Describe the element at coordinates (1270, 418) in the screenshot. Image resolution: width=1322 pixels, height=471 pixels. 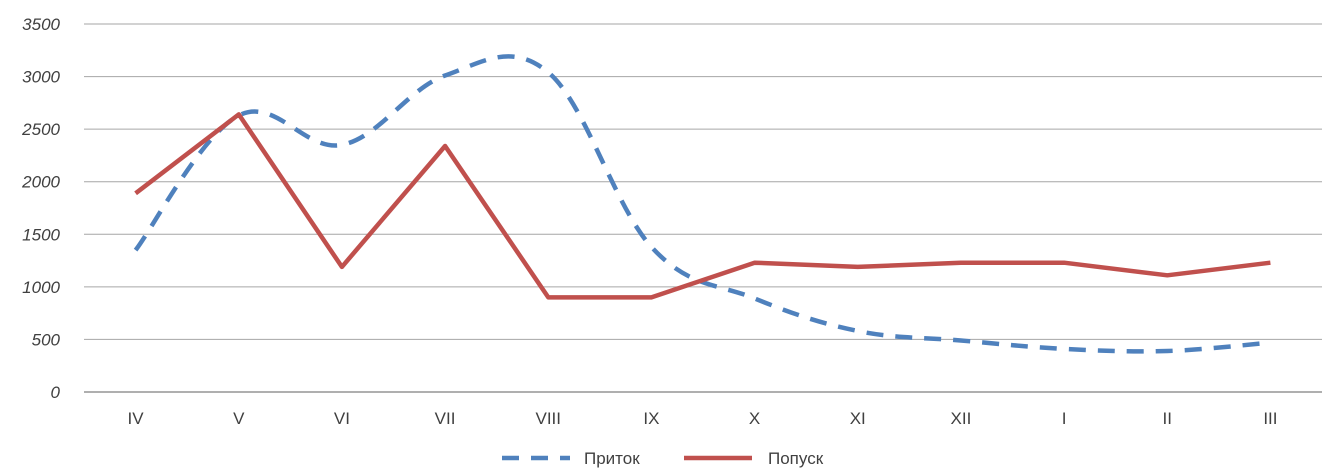
I see `x-tick-label: III` at that location.